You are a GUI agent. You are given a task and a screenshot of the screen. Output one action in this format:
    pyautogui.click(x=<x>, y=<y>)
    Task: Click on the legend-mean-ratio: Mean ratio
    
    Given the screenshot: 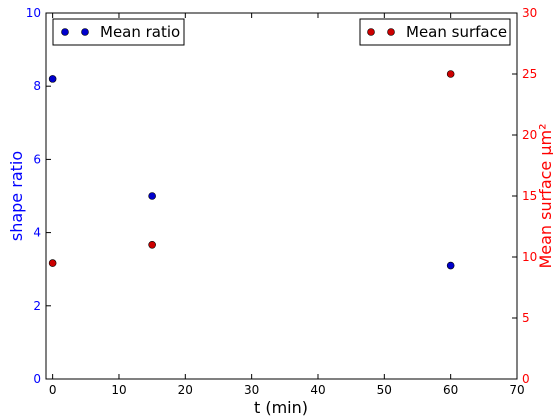 What is the action you would take?
    pyautogui.click(x=118, y=32)
    